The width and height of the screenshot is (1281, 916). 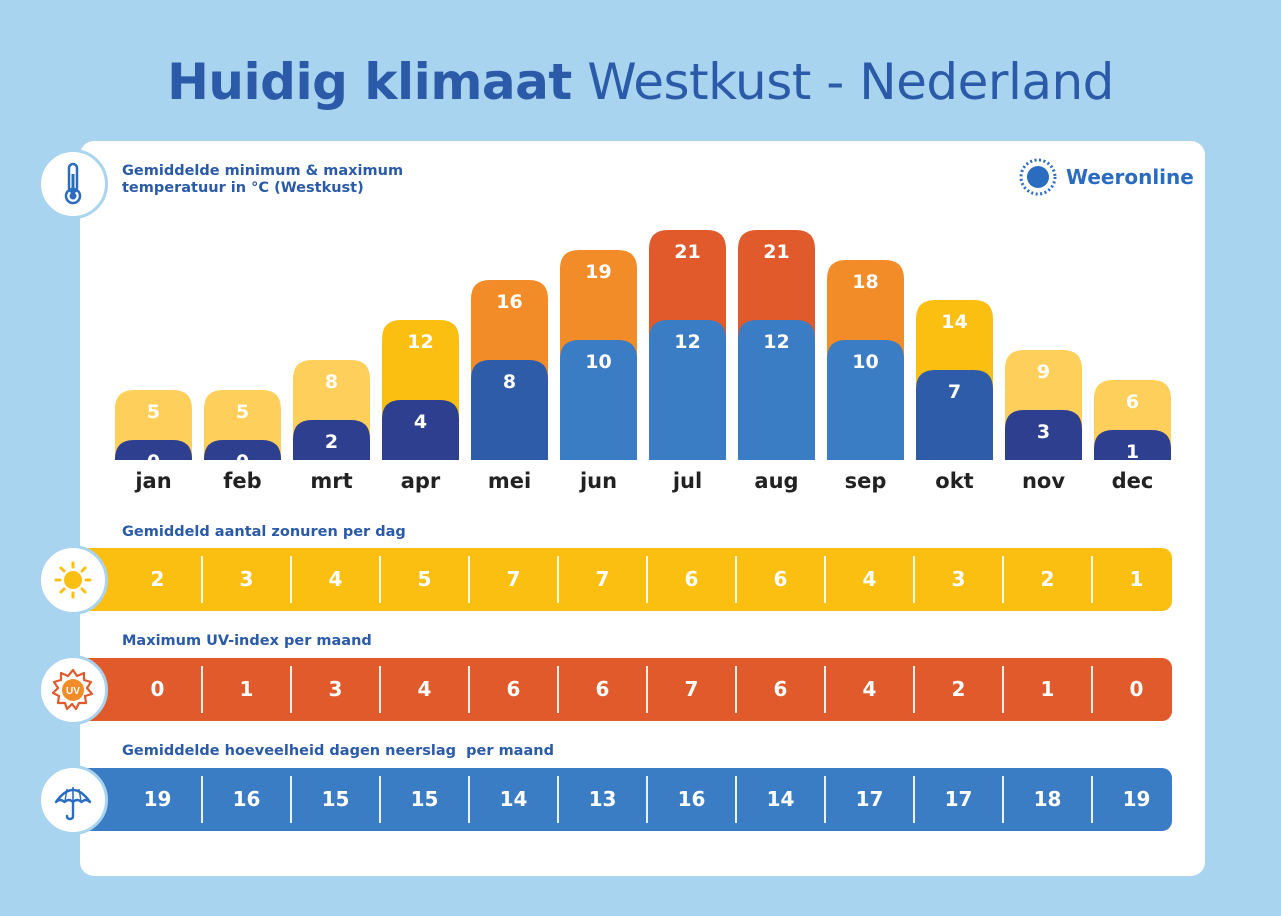 I want to click on max-temp-label: 18, so click(x=865, y=282).